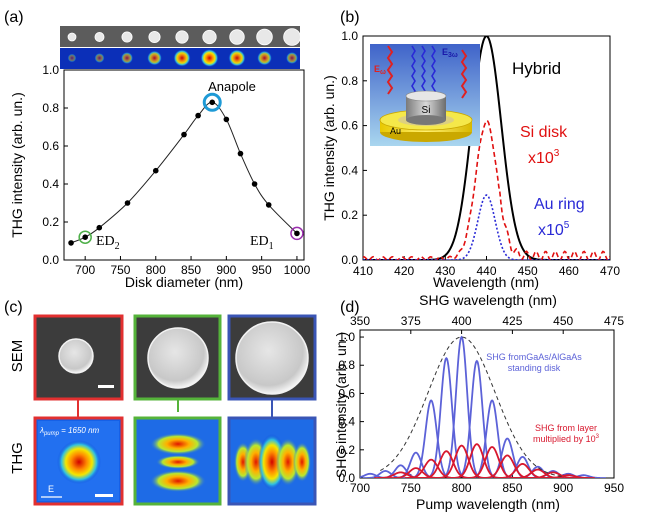  What do you see at coordinates (426, 110) in the screenshot?
I see `inset-si-label: Si` at bounding box center [426, 110].